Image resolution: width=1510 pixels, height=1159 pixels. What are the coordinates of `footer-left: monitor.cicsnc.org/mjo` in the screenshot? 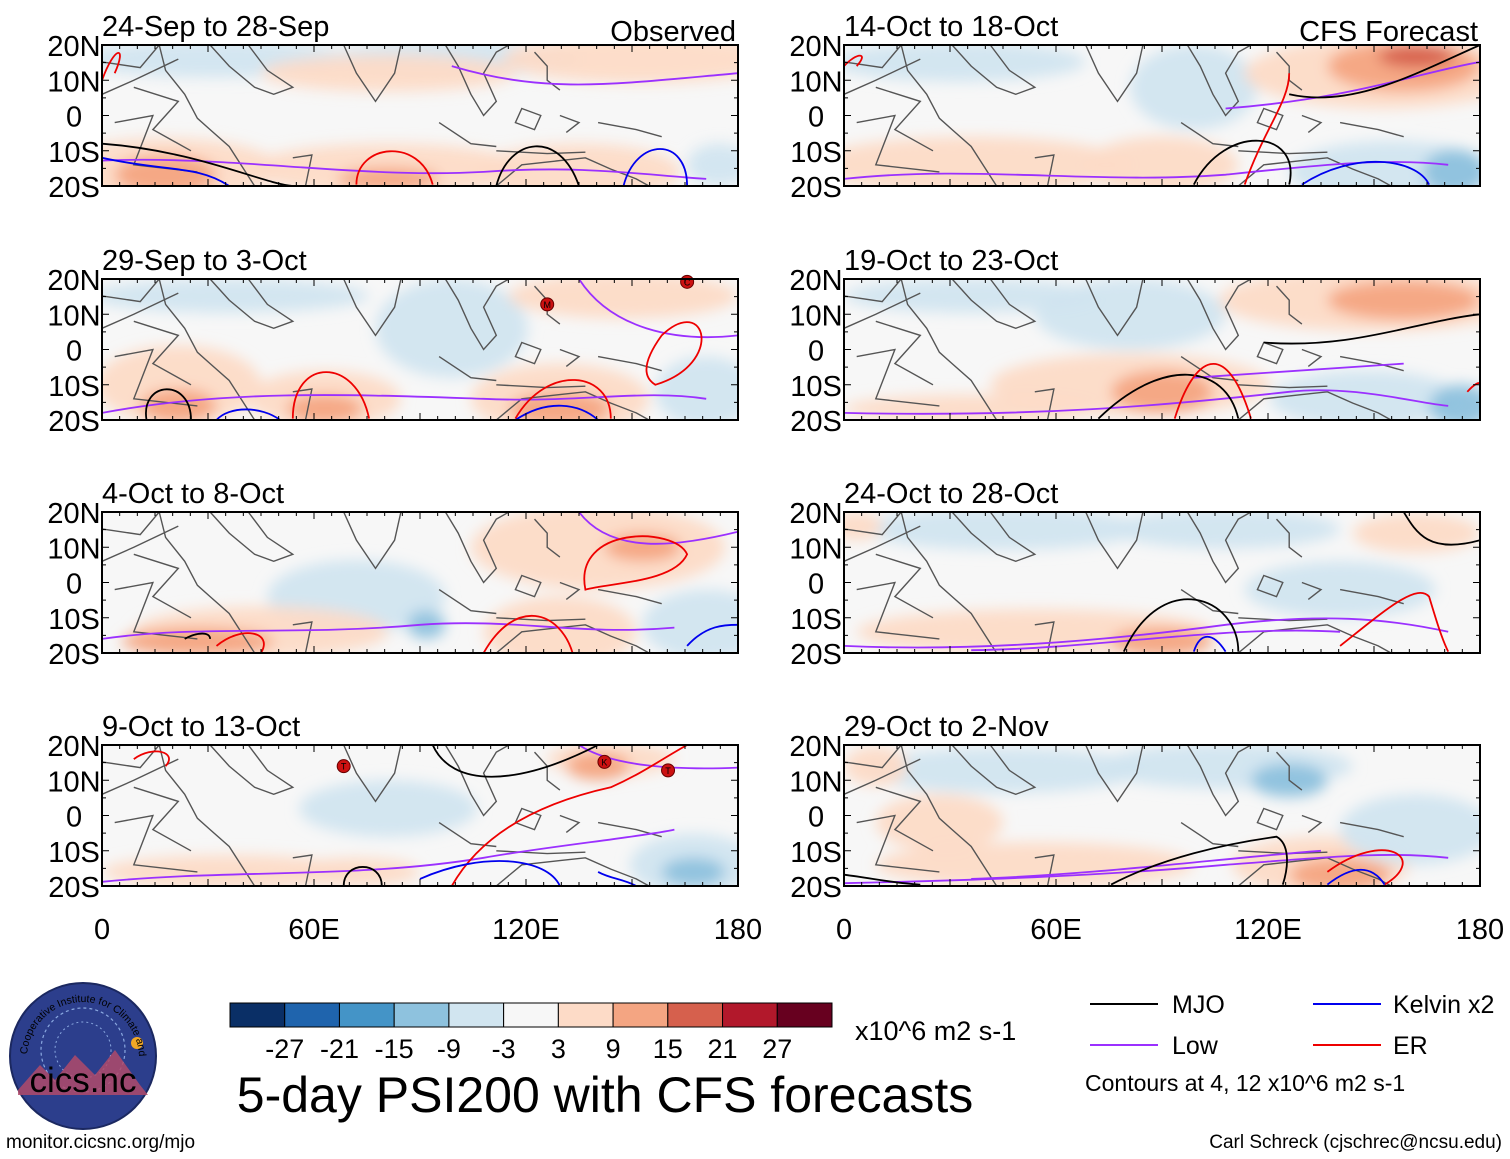 It's located at (101, 1142).